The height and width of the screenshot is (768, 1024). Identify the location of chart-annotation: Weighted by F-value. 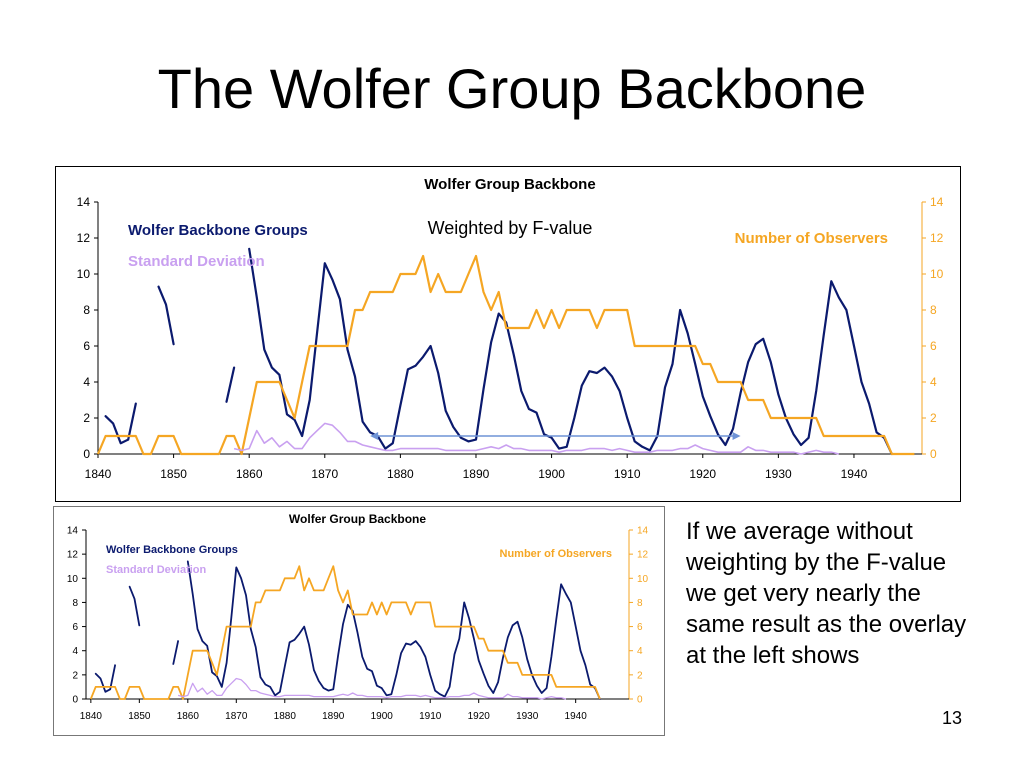
(510, 228).